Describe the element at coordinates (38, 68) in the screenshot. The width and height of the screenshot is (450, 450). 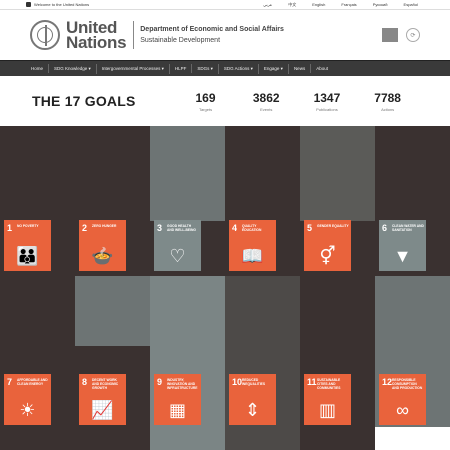
I see `nav-home: Home` at that location.